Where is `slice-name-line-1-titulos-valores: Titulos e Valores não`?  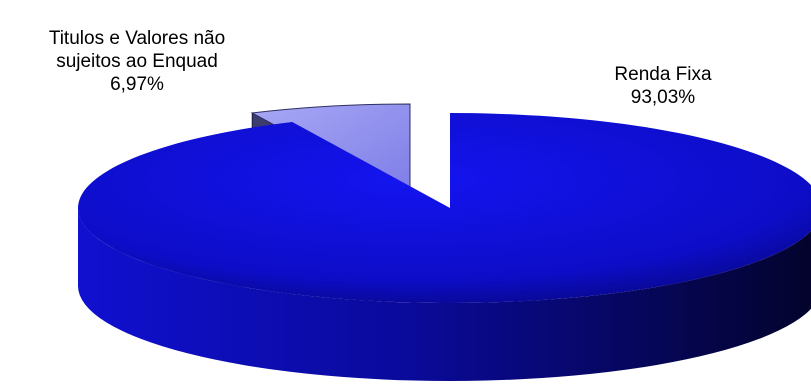
slice-name-line-1-titulos-valores: Titulos e Valores não is located at coordinates (137, 38).